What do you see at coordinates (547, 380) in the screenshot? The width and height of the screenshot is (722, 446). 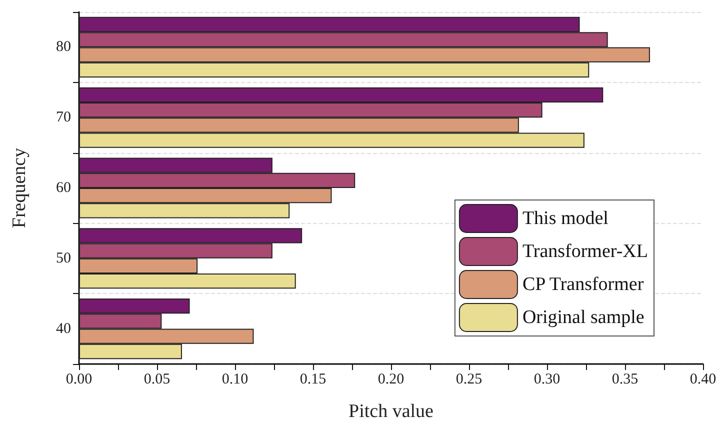 I see `x-tick-label: 0.30` at bounding box center [547, 380].